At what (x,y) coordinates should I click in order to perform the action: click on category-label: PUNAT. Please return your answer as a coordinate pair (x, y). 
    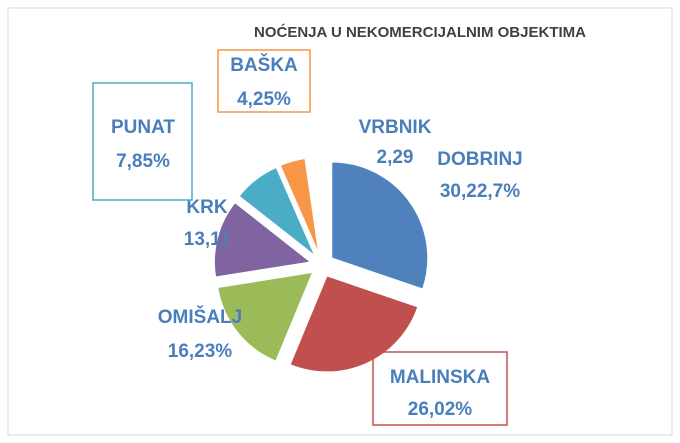
    Looking at the image, I should click on (143, 127).